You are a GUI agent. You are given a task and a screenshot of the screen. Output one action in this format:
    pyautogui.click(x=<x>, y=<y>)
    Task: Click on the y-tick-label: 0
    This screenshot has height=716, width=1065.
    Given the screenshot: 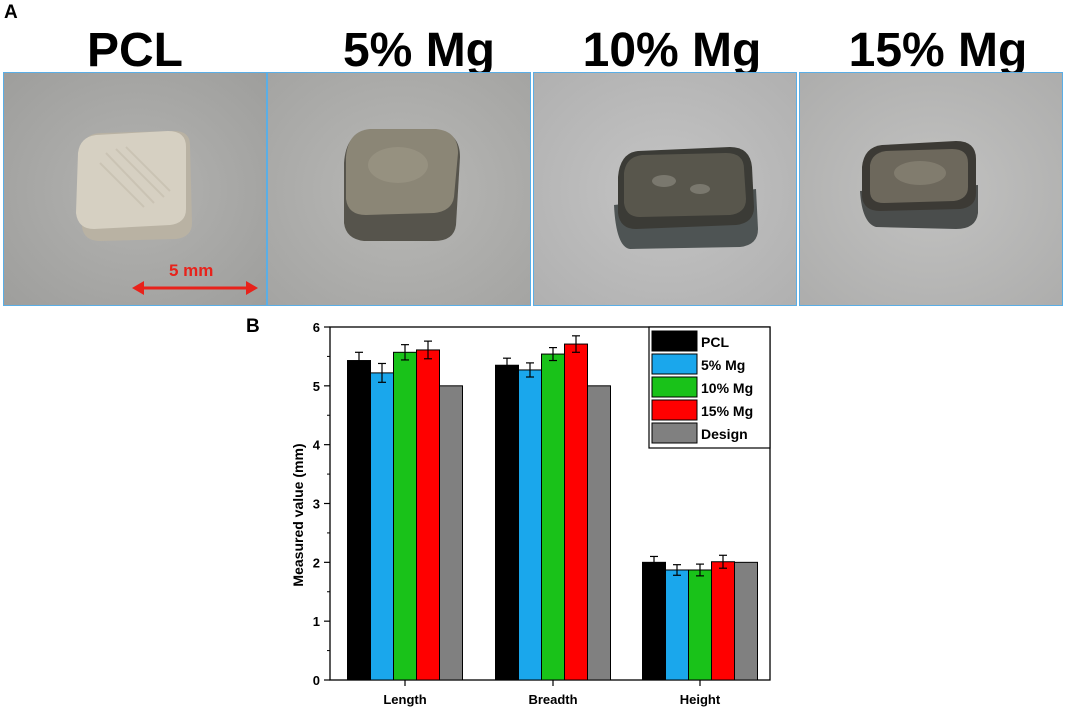 What is the action you would take?
    pyautogui.click(x=316, y=680)
    